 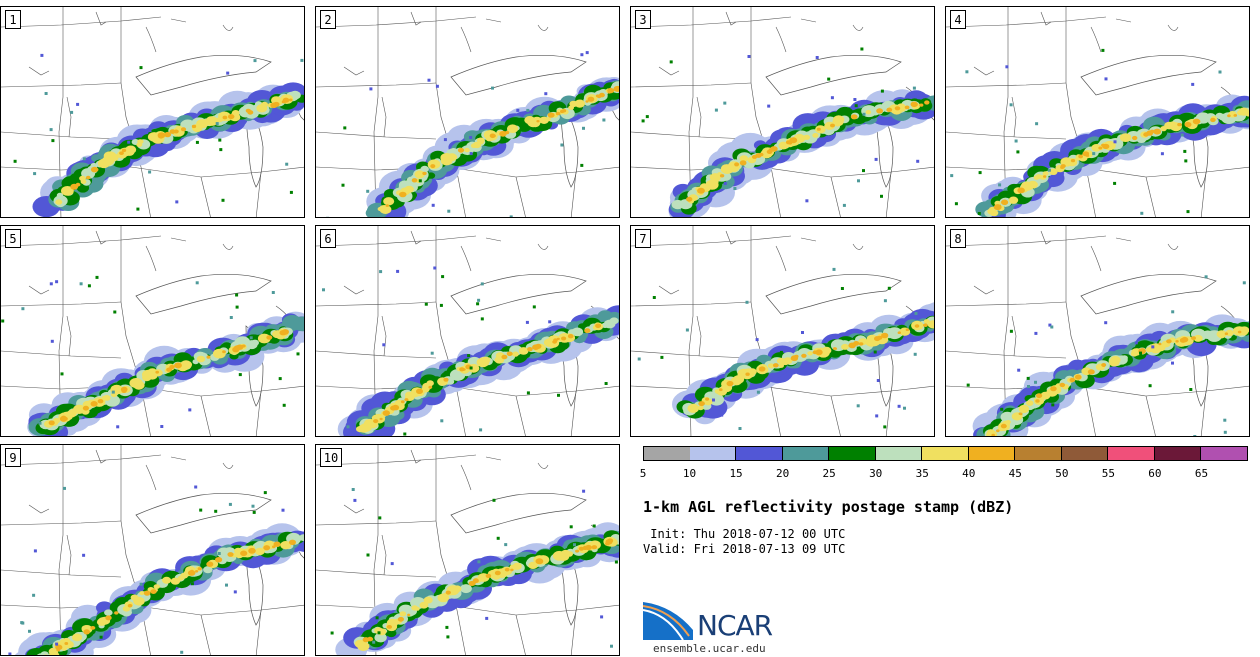 What do you see at coordinates (1109, 32) in the screenshot?
I see `canada-lake-outline` at bounding box center [1109, 32].